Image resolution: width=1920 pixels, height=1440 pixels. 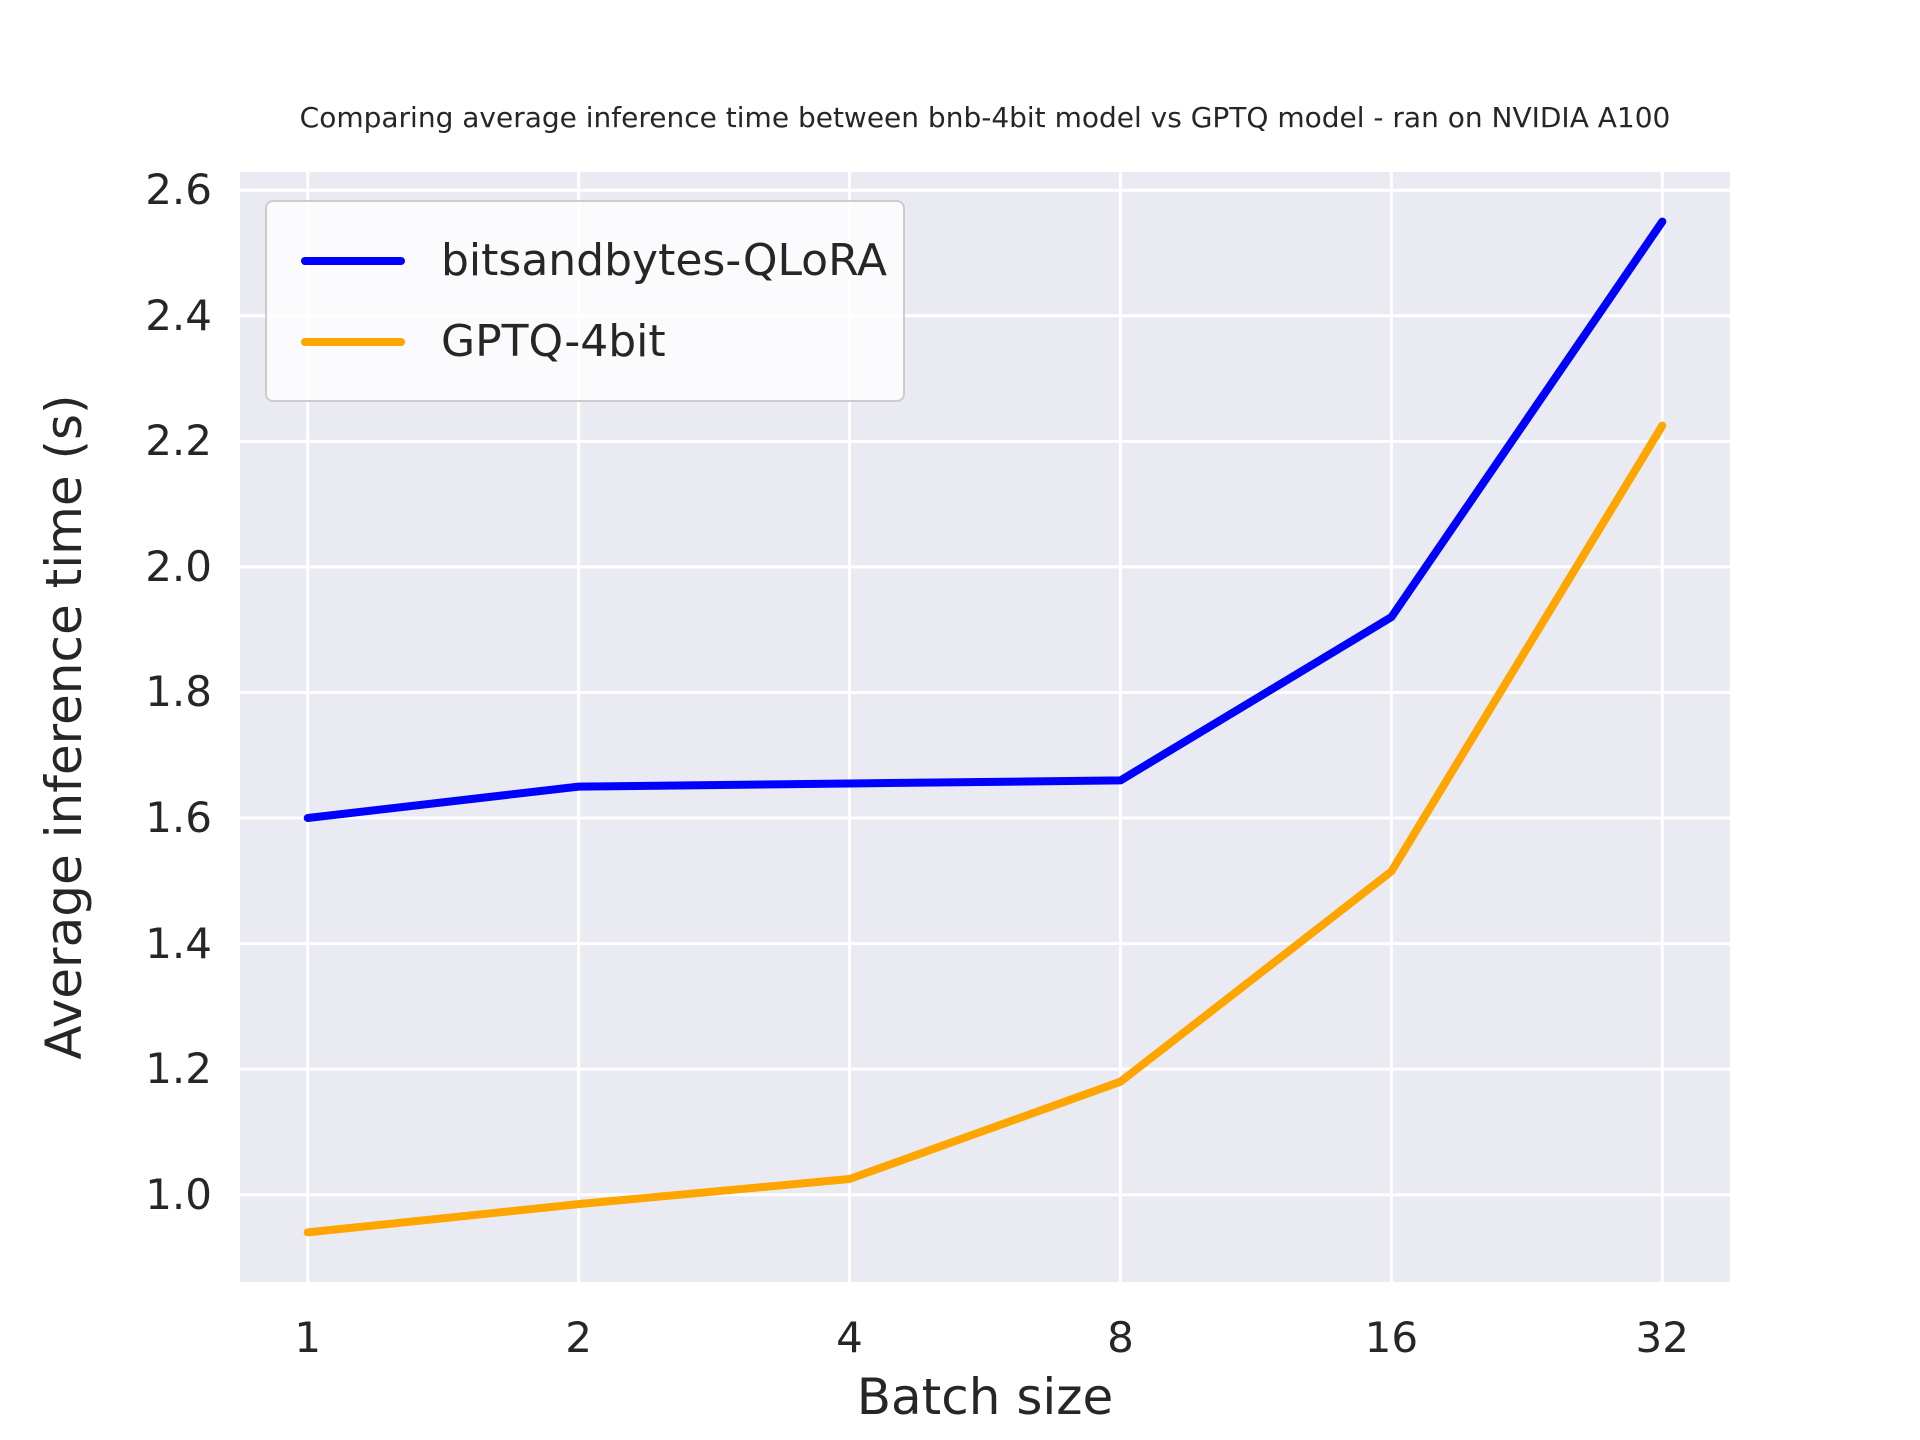 I want to click on y-tick-label: 2.6, so click(x=178, y=190).